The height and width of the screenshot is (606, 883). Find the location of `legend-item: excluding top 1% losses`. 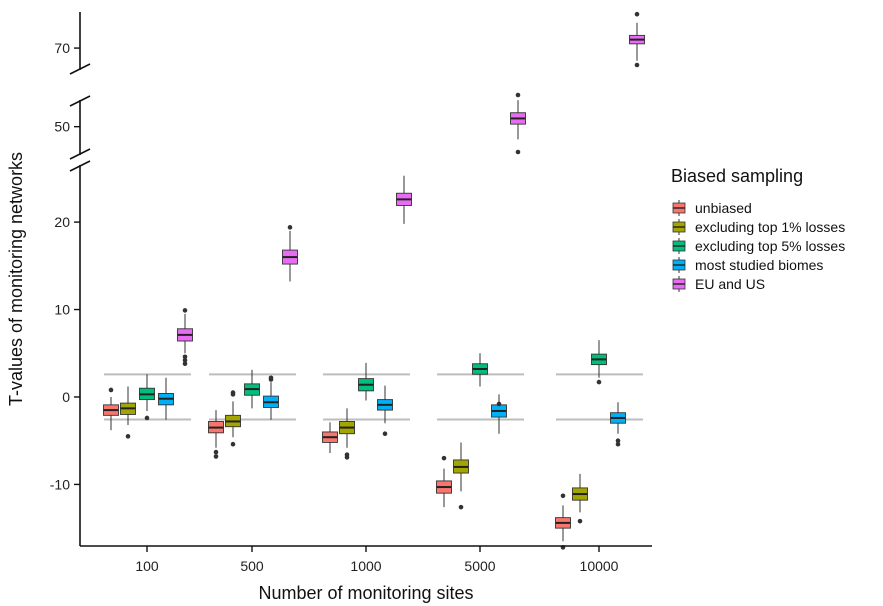

legend-item: excluding top 1% losses is located at coordinates (758, 227).